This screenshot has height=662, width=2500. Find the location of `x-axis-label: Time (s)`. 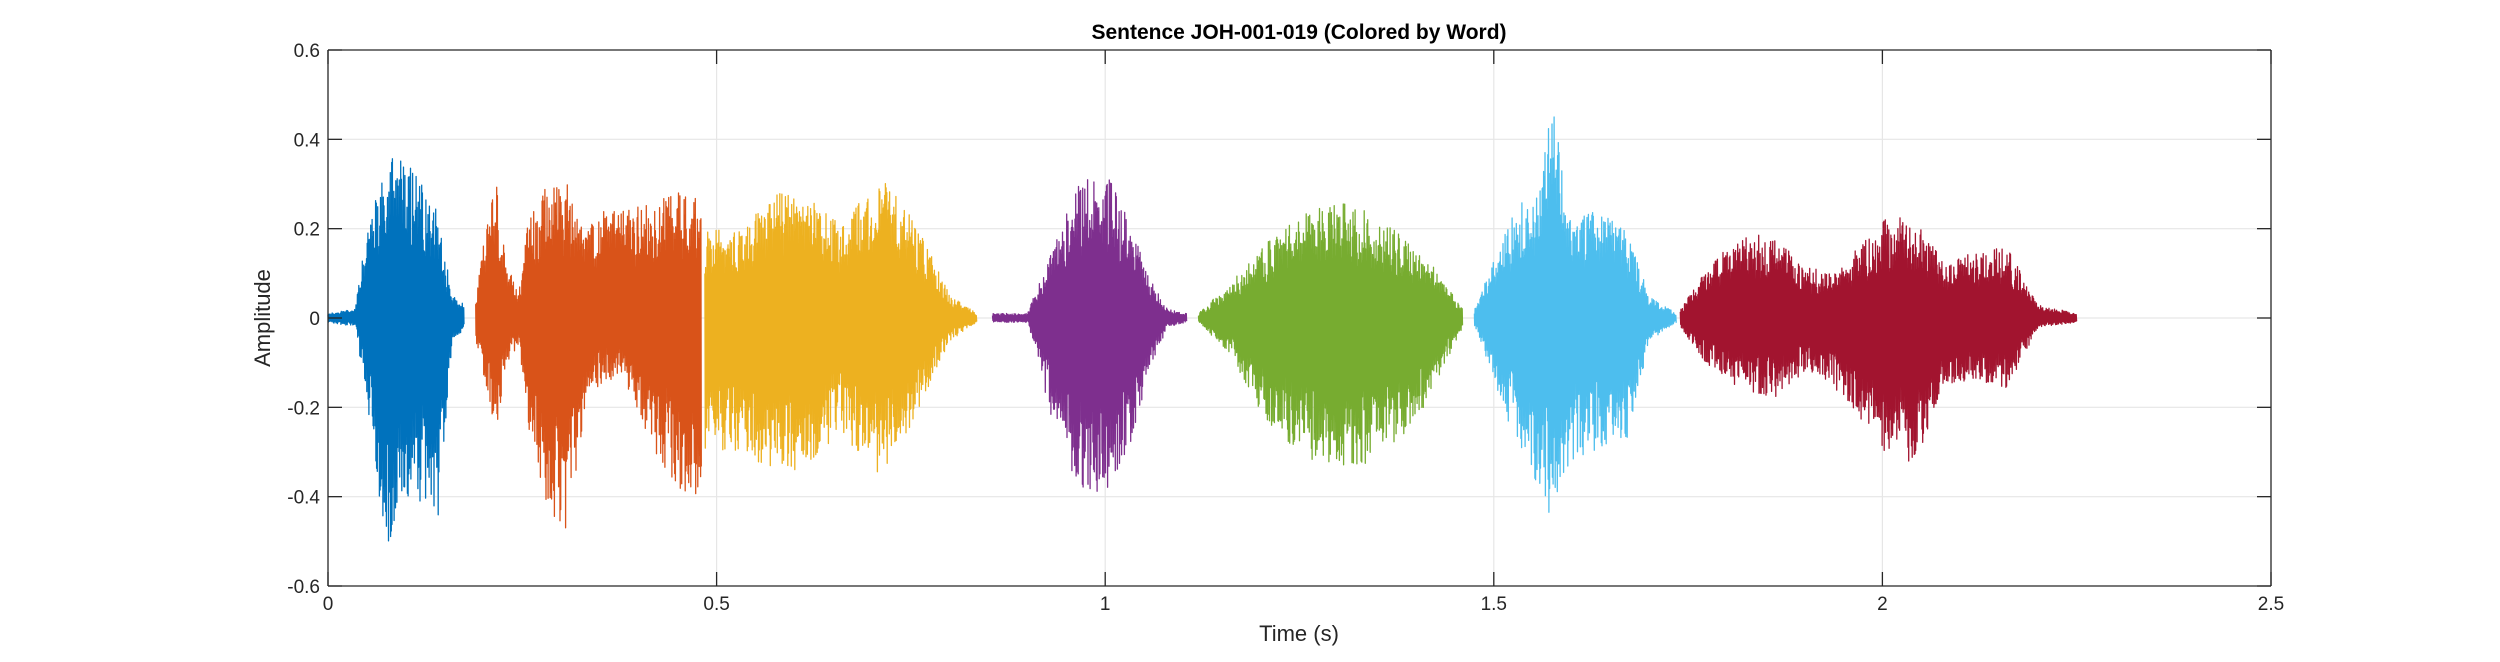

x-axis-label: Time (s) is located at coordinates (1299, 633).